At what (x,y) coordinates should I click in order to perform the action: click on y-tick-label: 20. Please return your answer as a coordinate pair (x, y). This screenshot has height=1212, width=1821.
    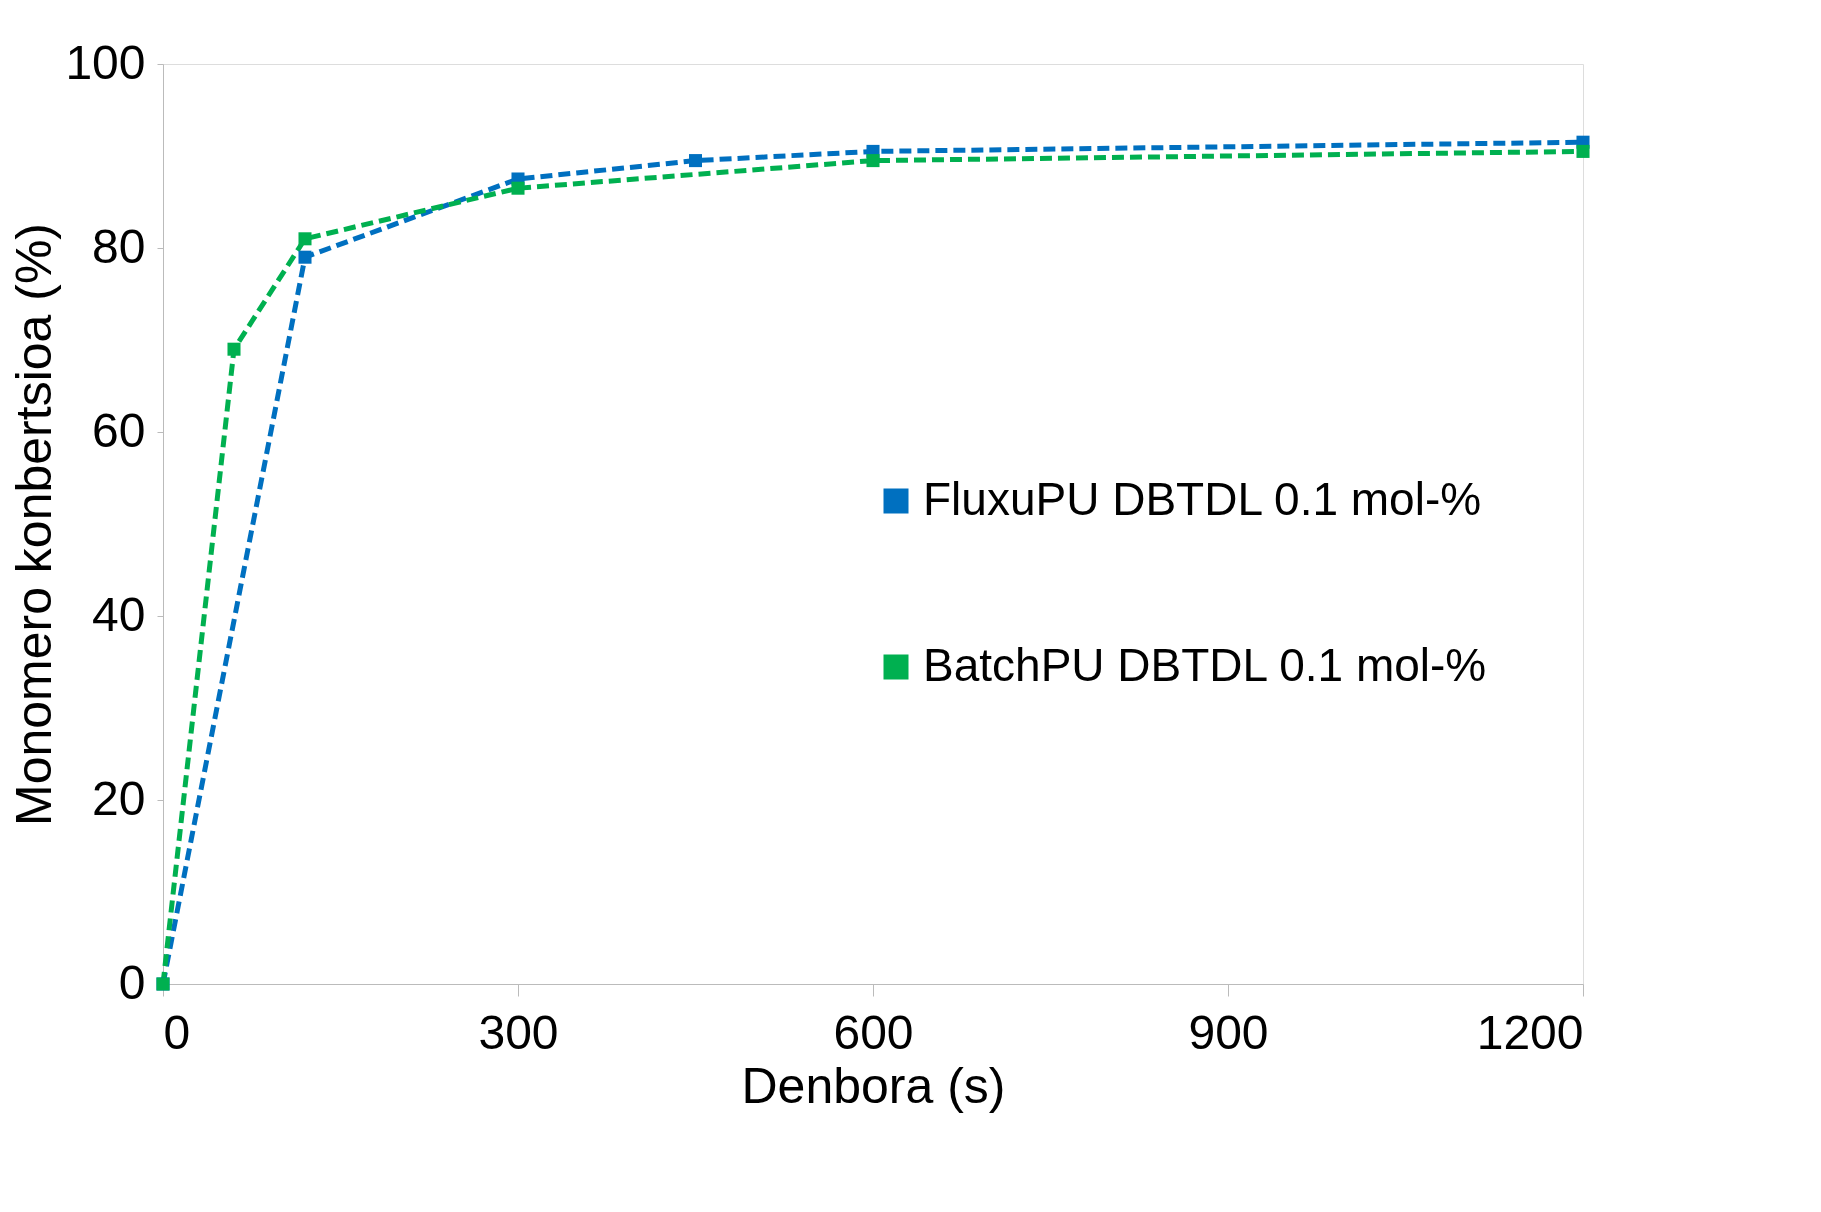
    Looking at the image, I should click on (119, 798).